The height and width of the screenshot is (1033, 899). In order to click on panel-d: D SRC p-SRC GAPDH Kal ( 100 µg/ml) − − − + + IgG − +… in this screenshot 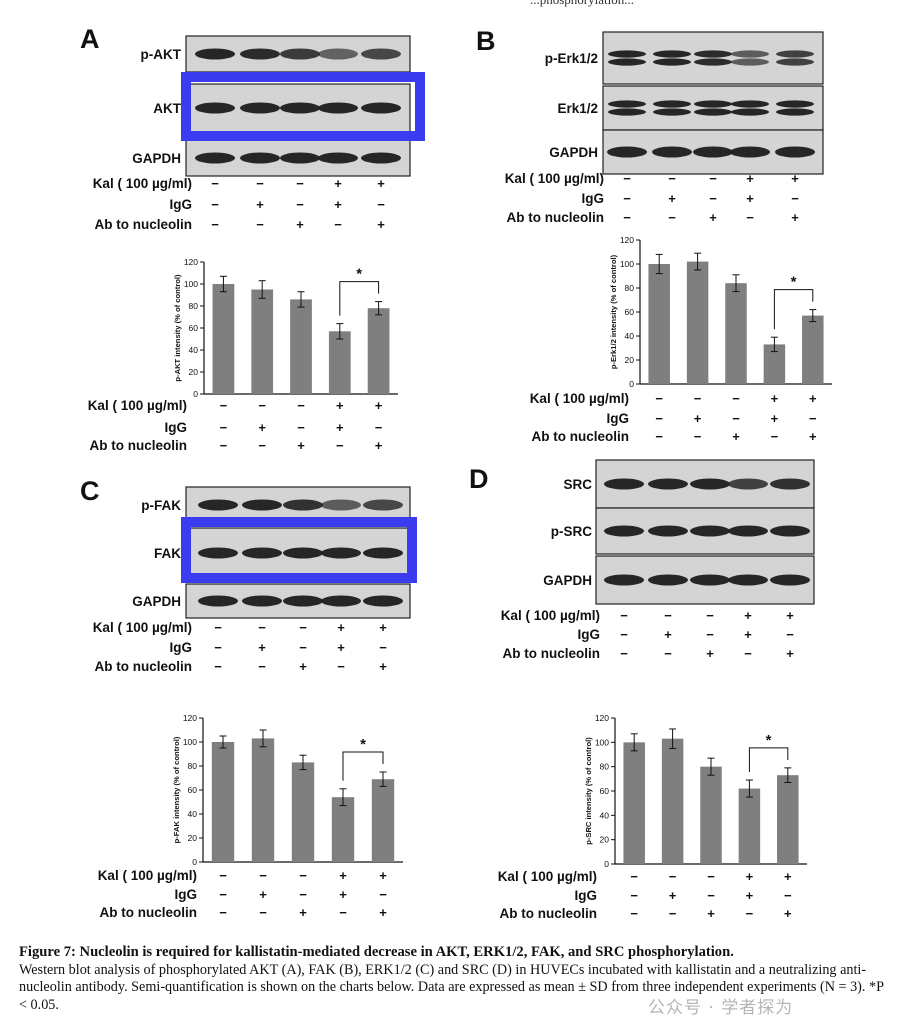, I will do `click(642, 560)`.